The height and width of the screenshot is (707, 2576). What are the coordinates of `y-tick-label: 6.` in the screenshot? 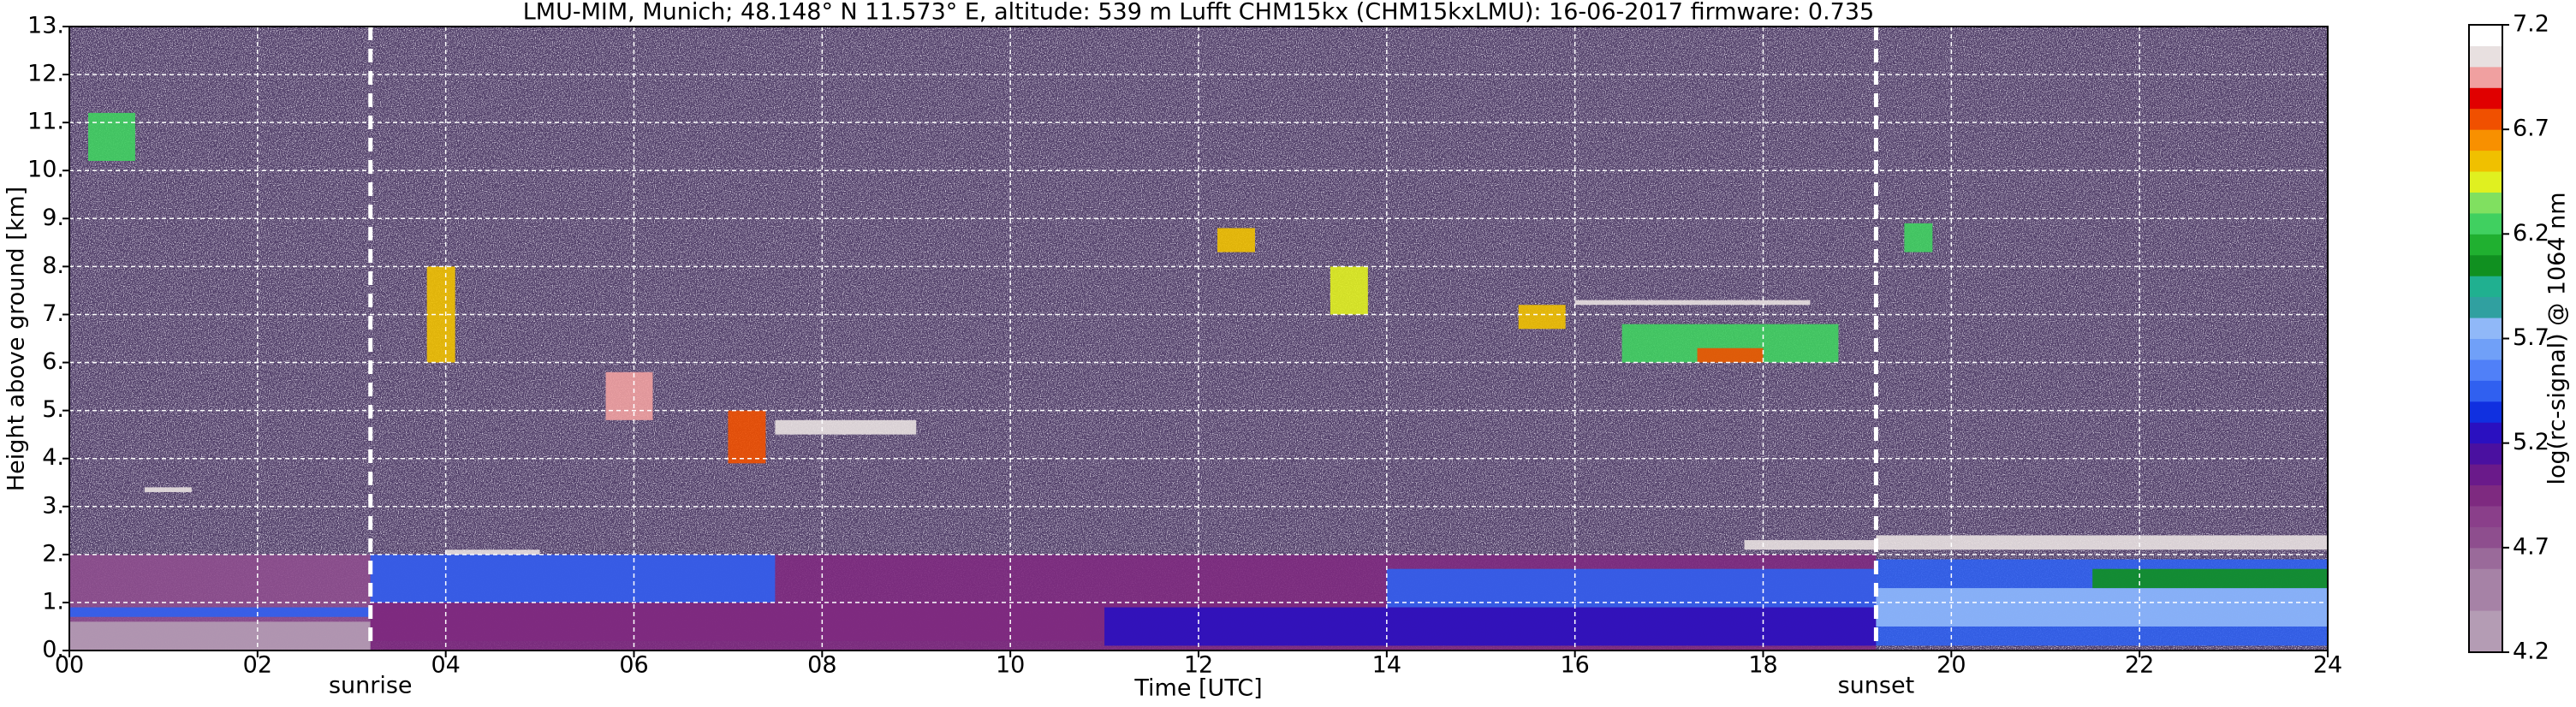 It's located at (53, 361).